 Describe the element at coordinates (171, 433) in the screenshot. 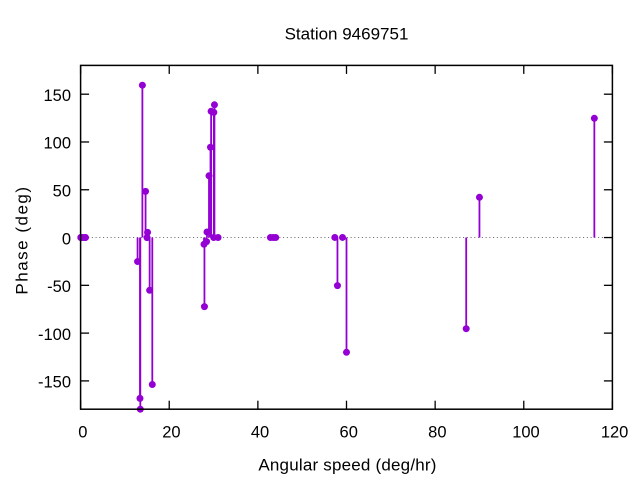

I see `svg-text: 20` at that location.